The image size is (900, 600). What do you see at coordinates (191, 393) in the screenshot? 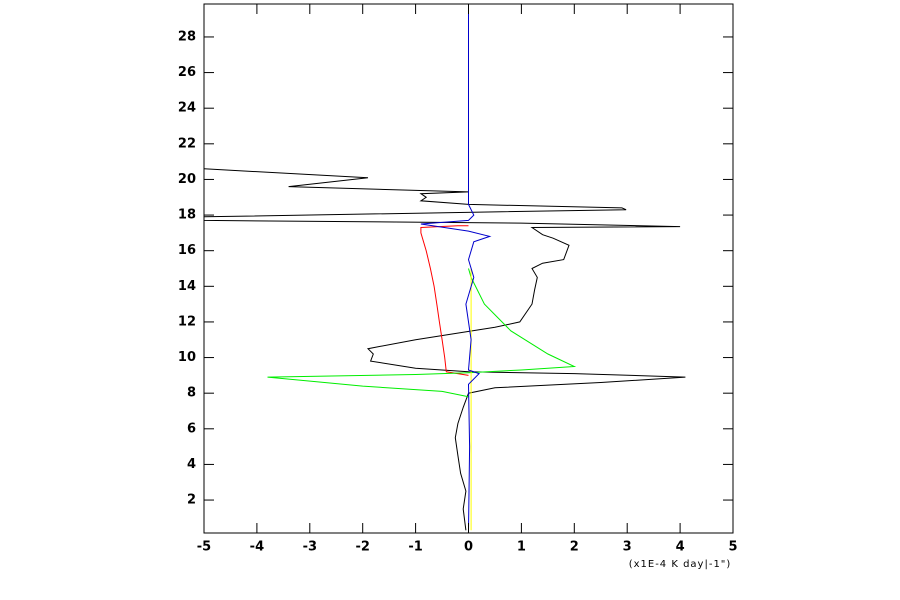
I see `y-tick-label: 8` at bounding box center [191, 393].